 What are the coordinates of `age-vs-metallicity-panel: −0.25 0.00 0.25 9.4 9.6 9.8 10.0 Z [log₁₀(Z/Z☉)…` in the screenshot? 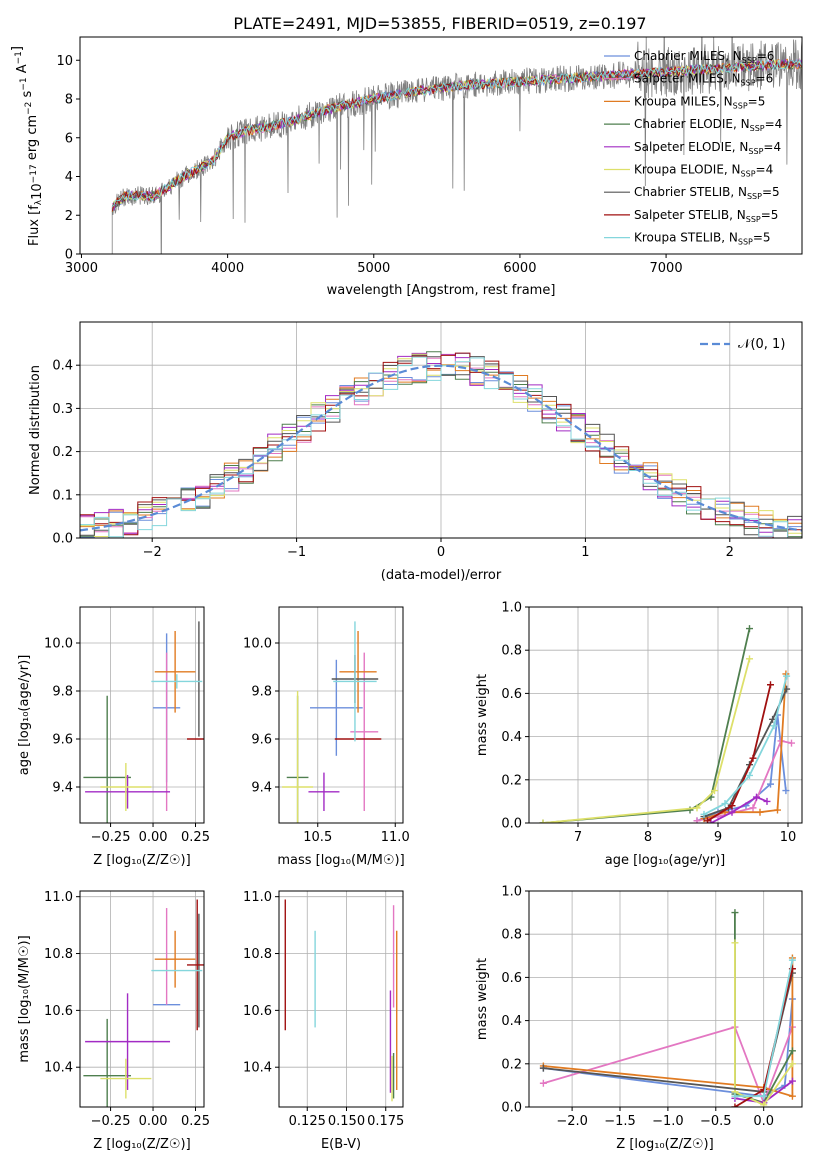 It's located at (113, 737).